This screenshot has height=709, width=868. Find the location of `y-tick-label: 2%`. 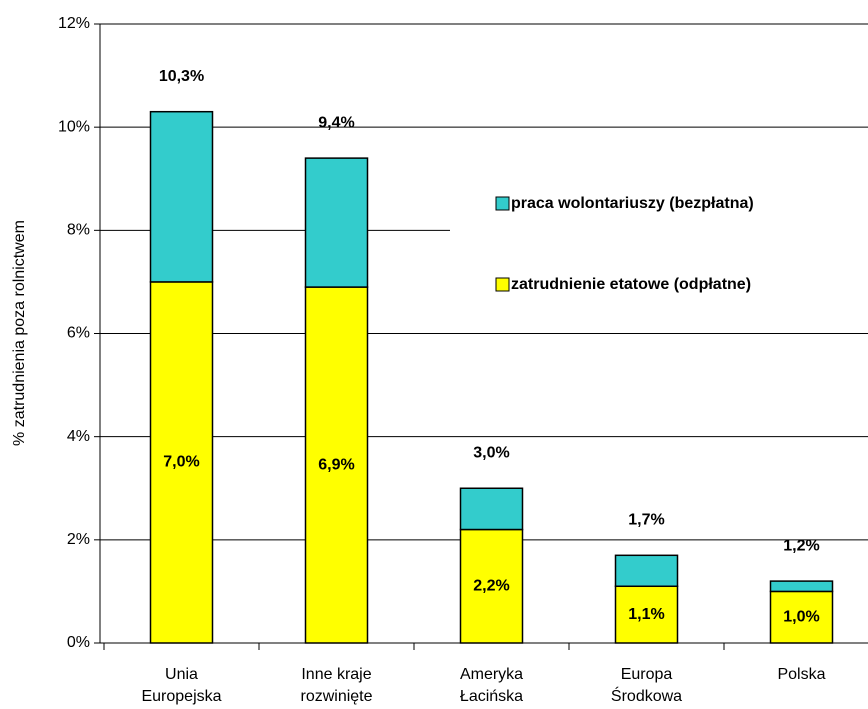

y-tick-label: 2% is located at coordinates (78, 539).